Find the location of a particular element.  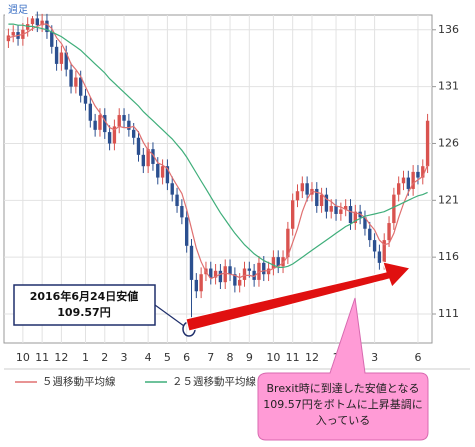

x-tick-label: 6 is located at coordinates (186, 357).